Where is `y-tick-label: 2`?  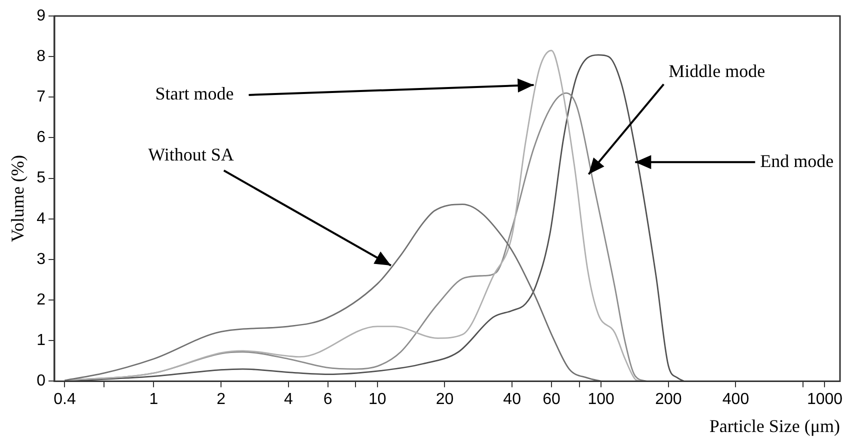 y-tick-label: 2 is located at coordinates (41, 299).